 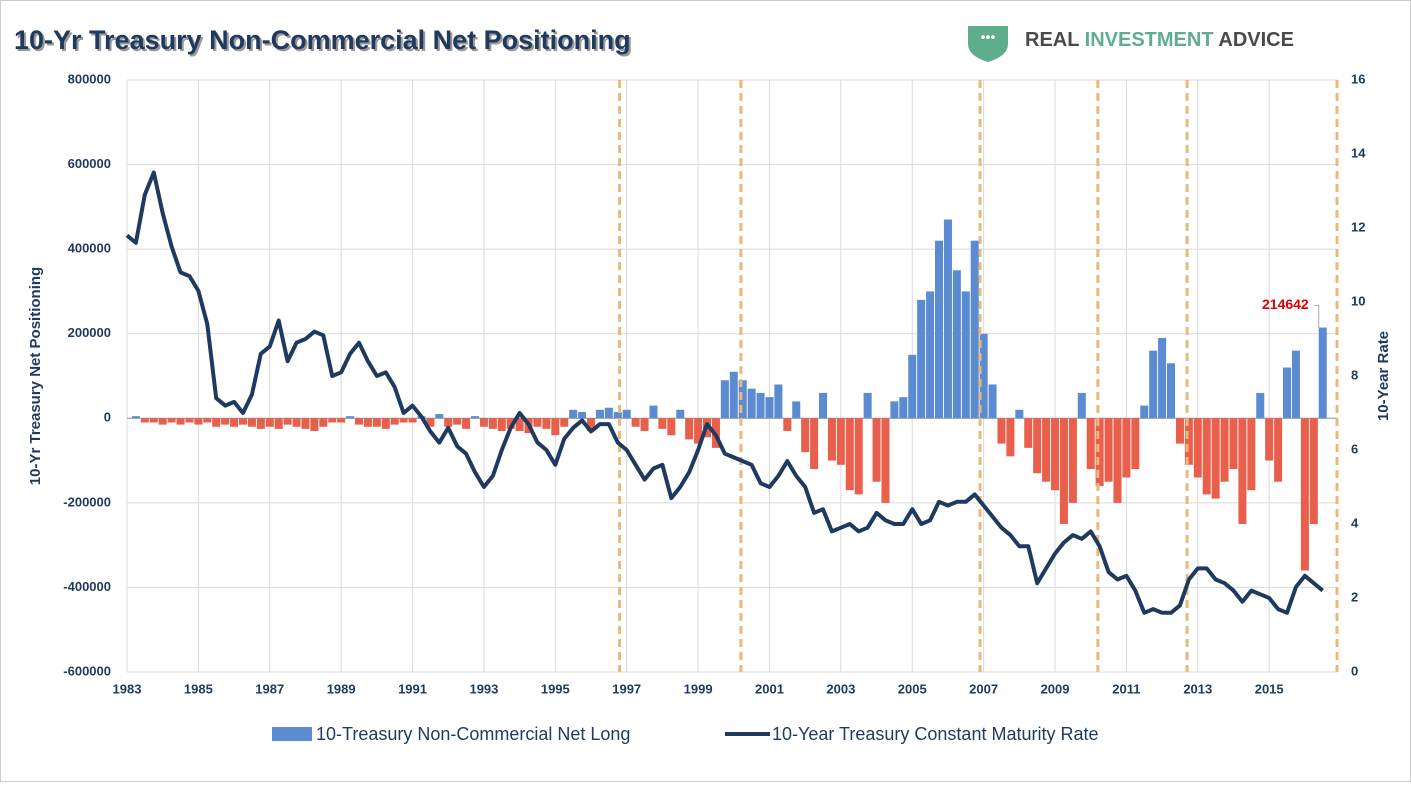 What do you see at coordinates (1355, 522) in the screenshot?
I see `y2-tick-label: 4` at bounding box center [1355, 522].